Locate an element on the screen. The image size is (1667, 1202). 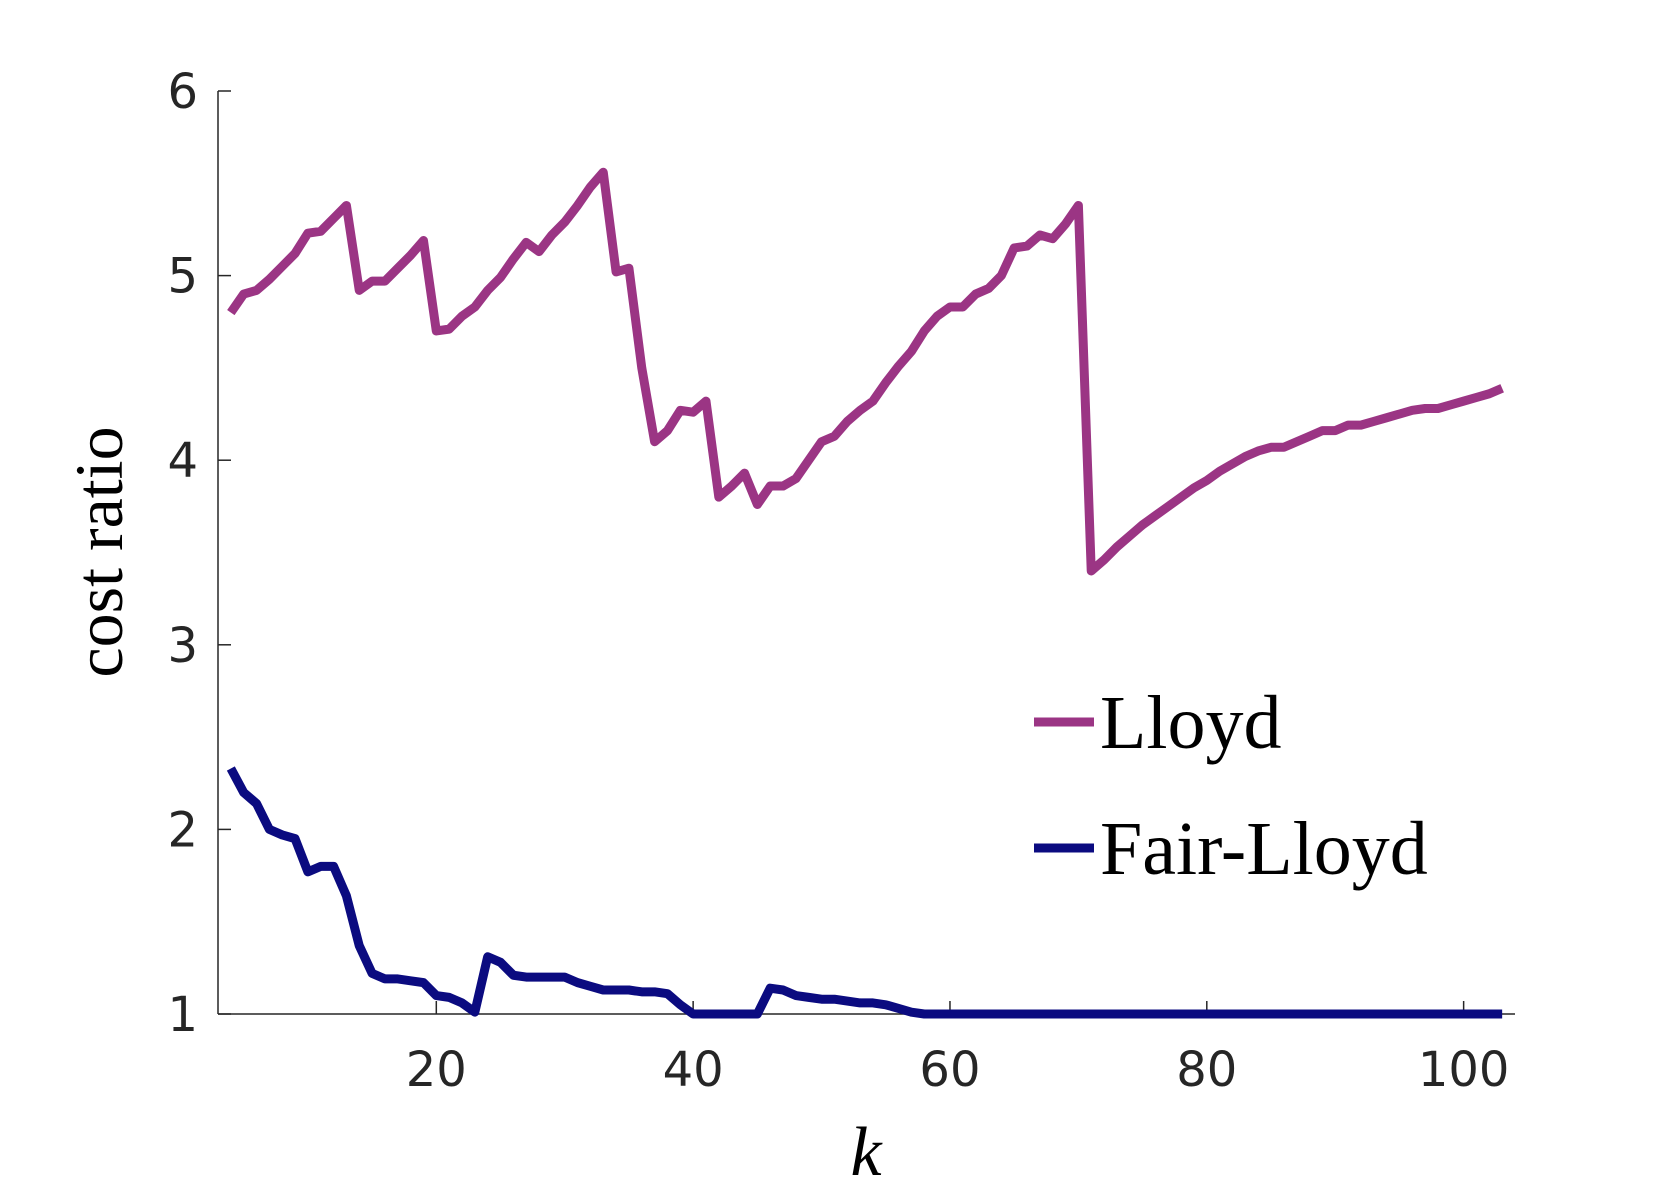
x-tick-label: 80 is located at coordinates (1206, 1070).